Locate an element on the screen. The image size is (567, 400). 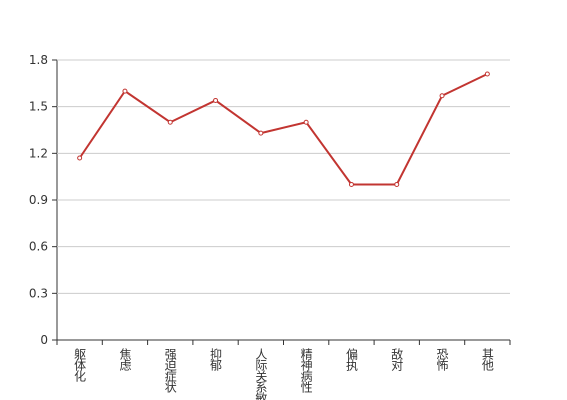
y-tick-label: 0.6 is located at coordinates (38, 247).